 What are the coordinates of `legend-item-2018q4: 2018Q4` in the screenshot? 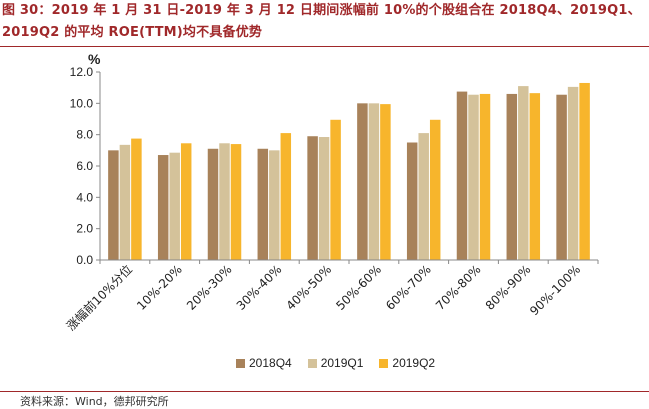 It's located at (264, 363).